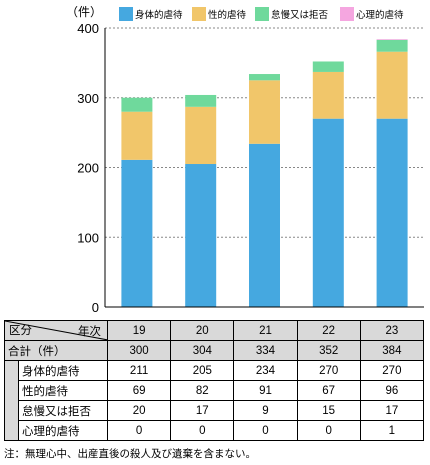 This screenshot has height=465, width=430. Describe the element at coordinates (63, 390) in the screenshot. I see `row-label: 性的虐待` at that location.